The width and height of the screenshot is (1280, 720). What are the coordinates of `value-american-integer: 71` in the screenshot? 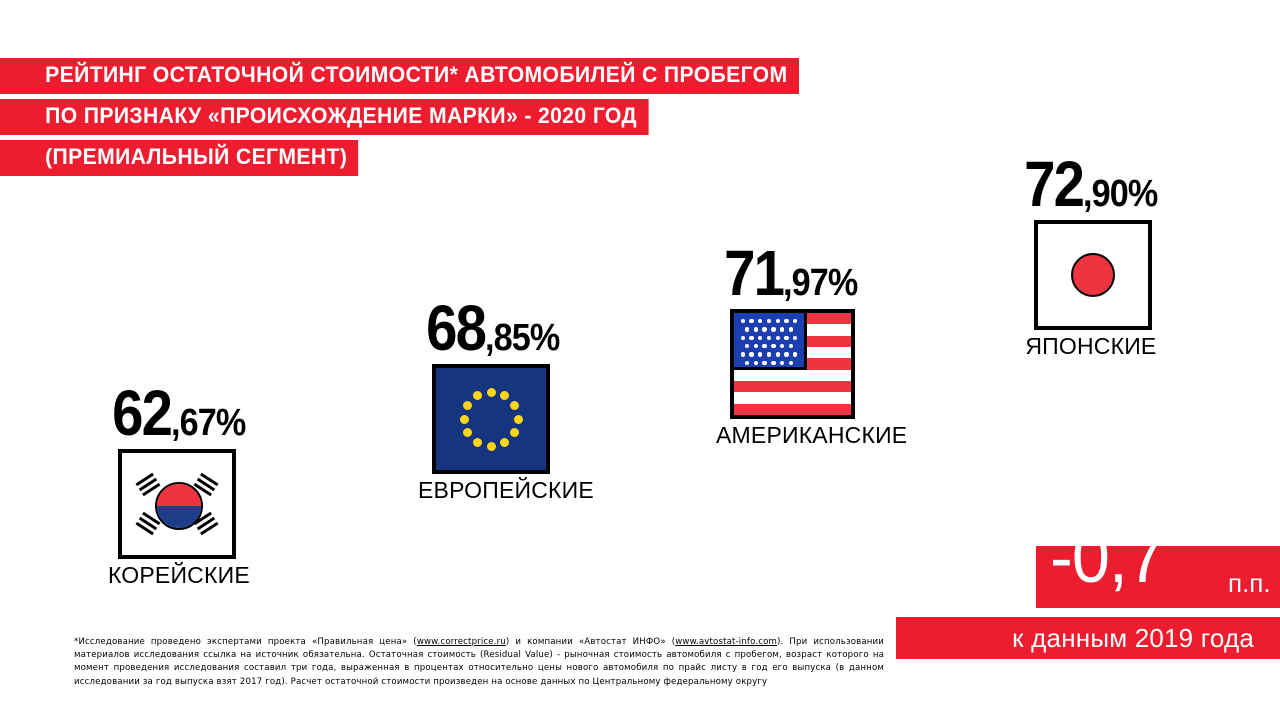 It's located at (754, 273).